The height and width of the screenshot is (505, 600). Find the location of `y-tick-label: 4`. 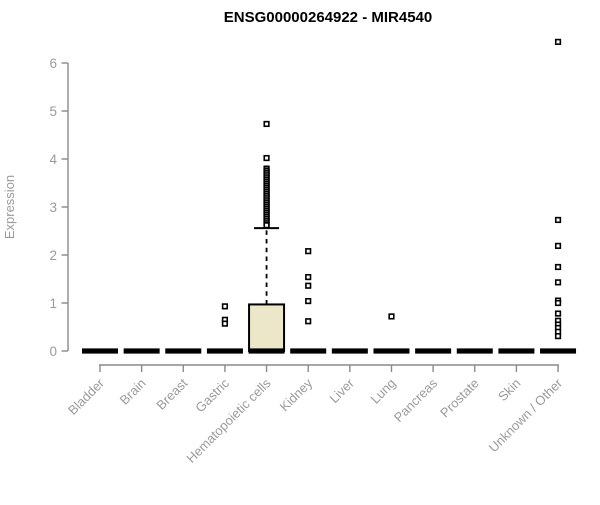

y-tick-label: 4 is located at coordinates (53, 159).